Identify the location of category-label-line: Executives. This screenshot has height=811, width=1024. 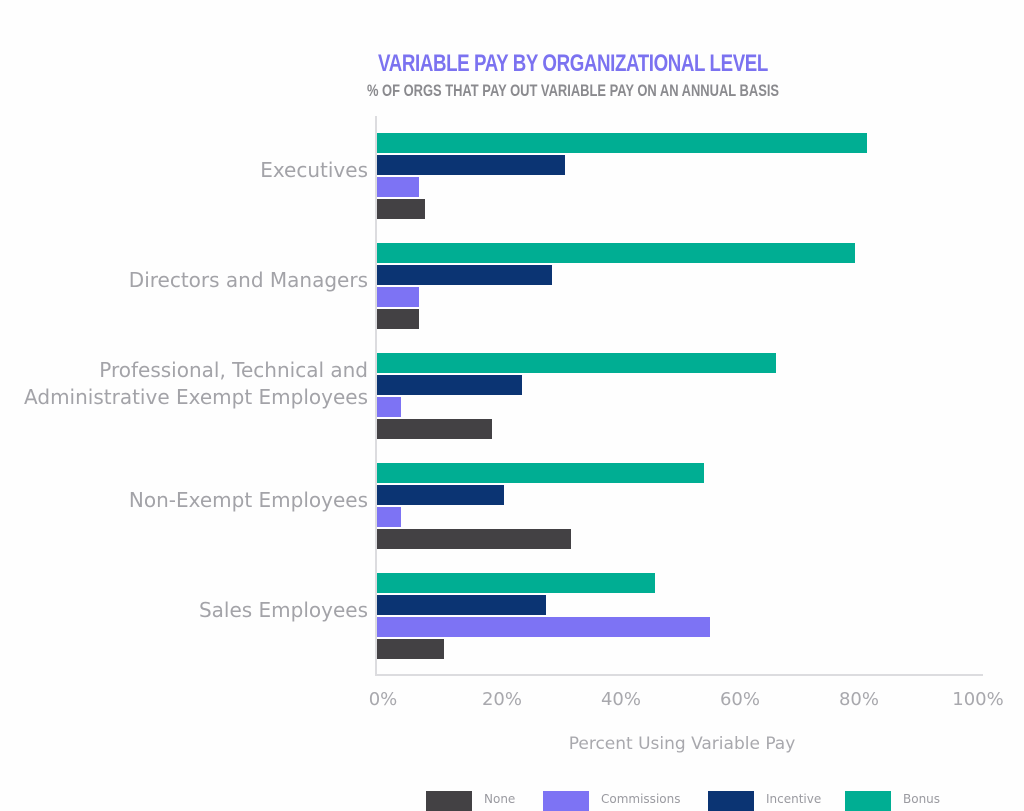
(314, 169).